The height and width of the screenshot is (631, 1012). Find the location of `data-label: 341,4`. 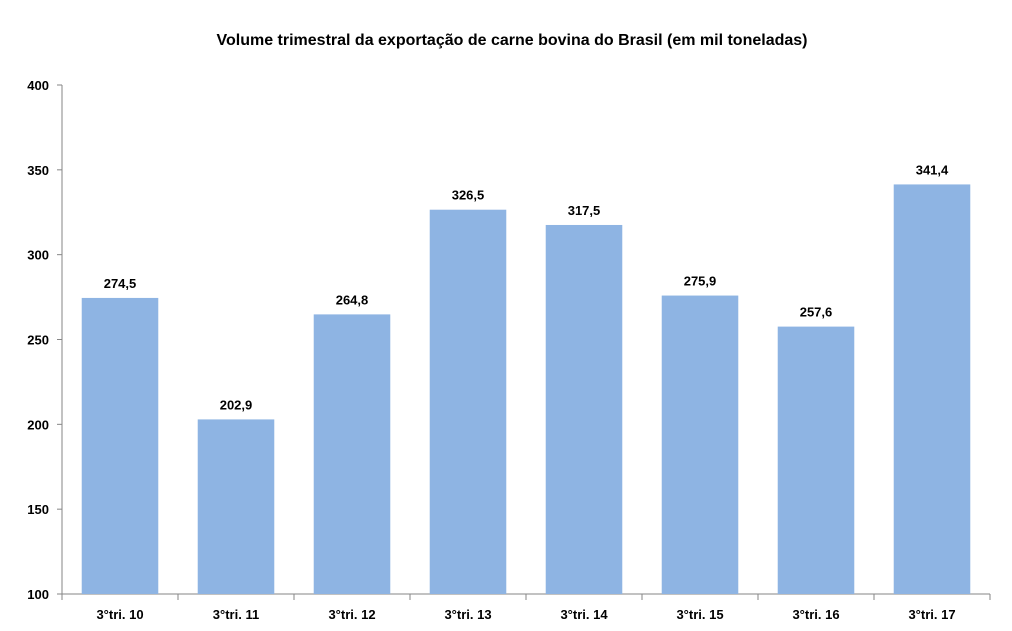

data-label: 341,4 is located at coordinates (932, 169).